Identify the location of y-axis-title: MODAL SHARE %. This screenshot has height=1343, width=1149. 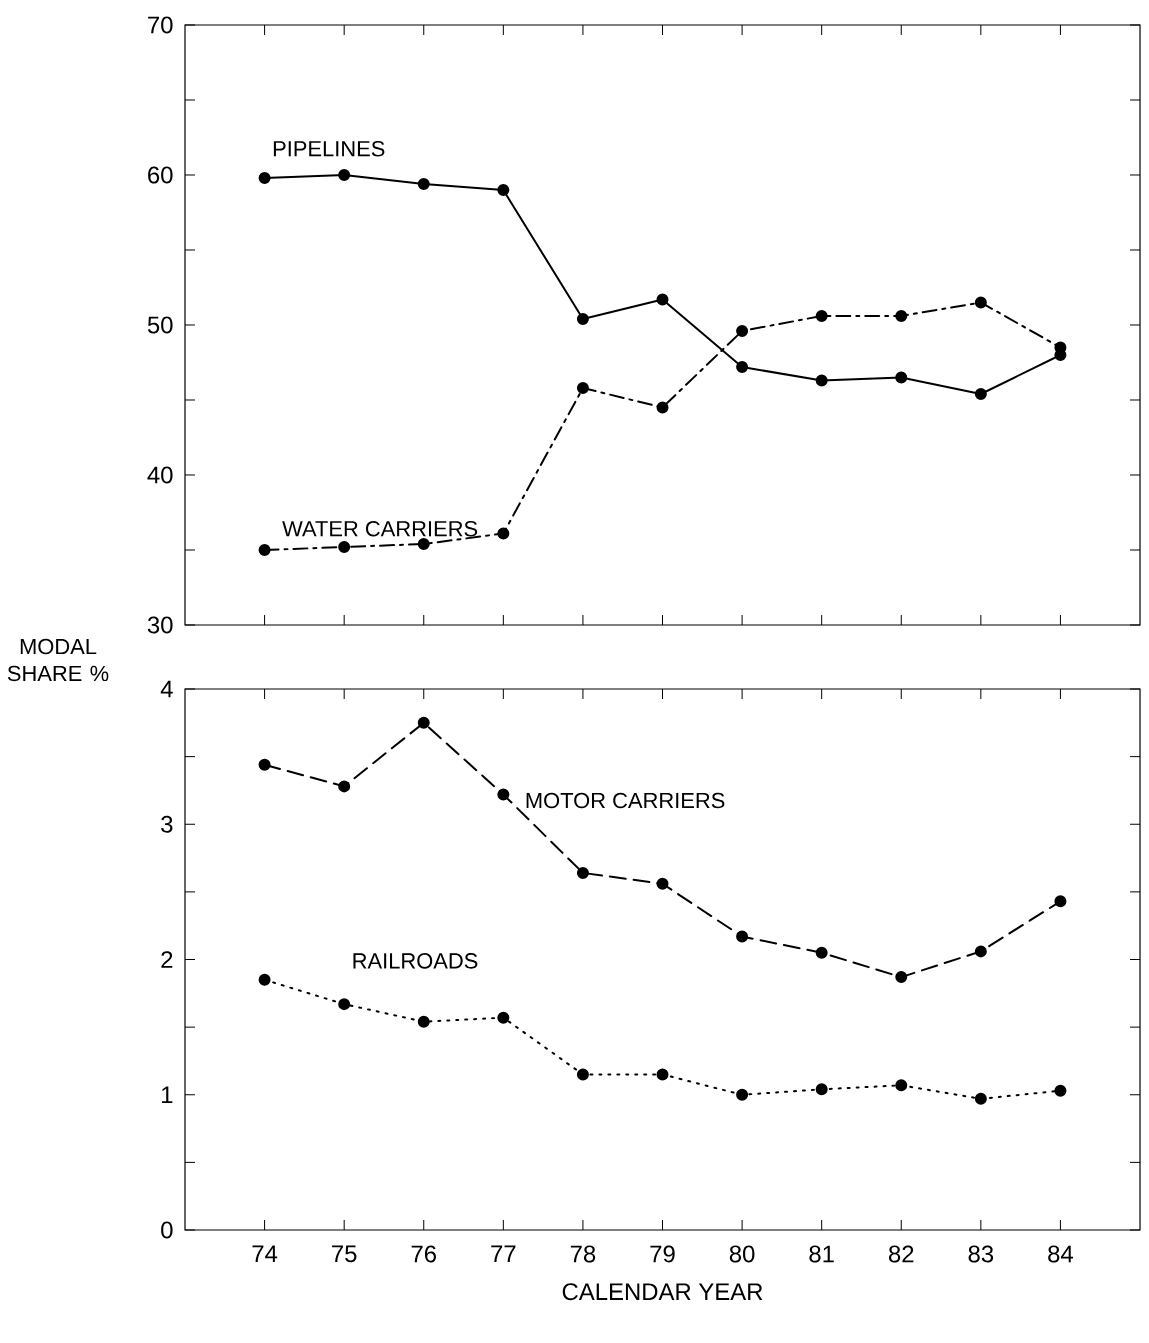
(58, 660).